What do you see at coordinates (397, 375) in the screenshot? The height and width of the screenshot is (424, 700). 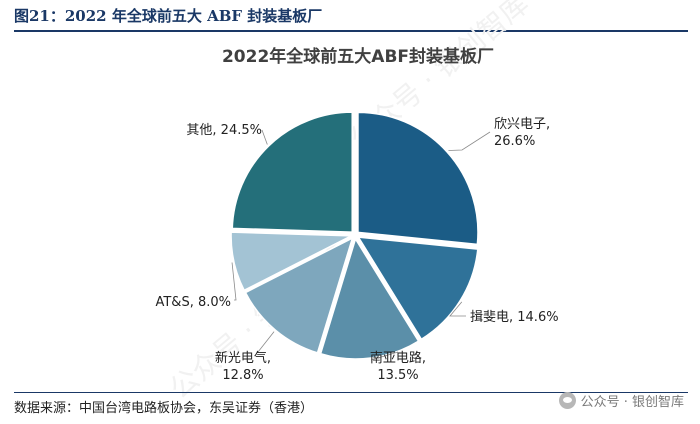 I see `slice-label-line: 13.5%` at bounding box center [397, 375].